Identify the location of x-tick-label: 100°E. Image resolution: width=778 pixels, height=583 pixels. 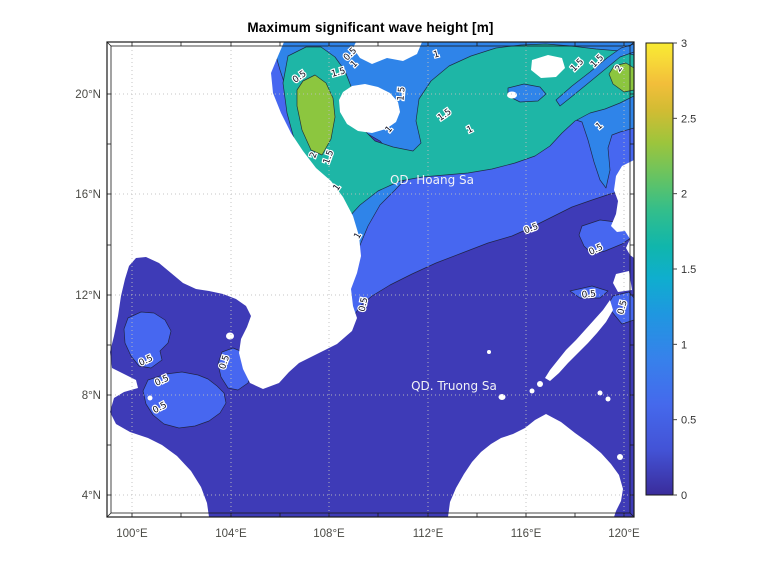
(132, 534).